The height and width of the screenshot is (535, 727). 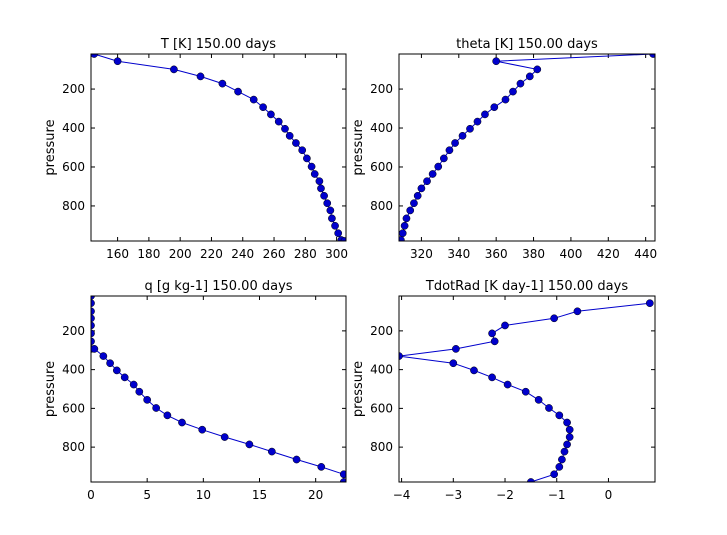 I want to click on subplot-title: T [K] 150.00 days, so click(x=218, y=44).